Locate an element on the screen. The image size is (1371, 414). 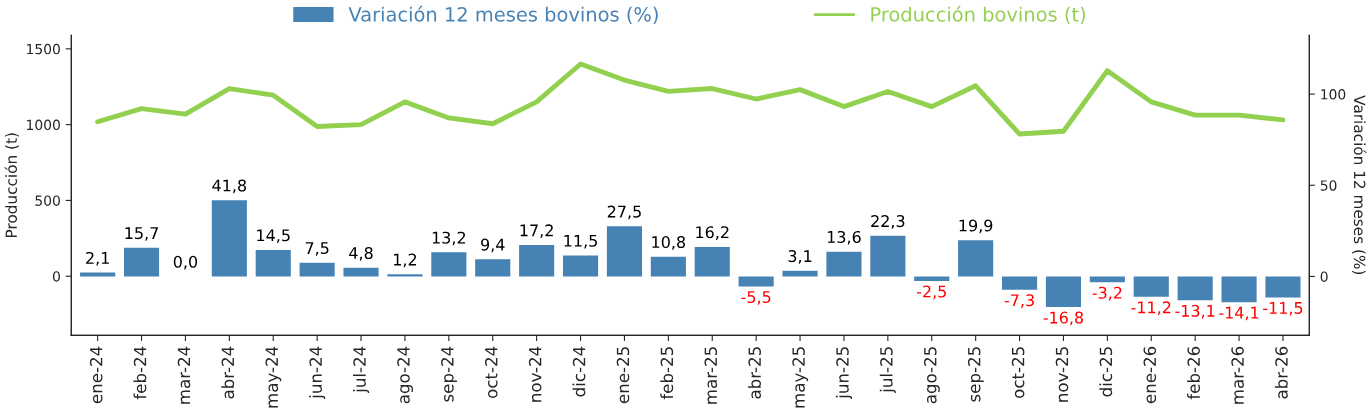
x-tick-label: nov-24 is located at coordinates (535, 374).